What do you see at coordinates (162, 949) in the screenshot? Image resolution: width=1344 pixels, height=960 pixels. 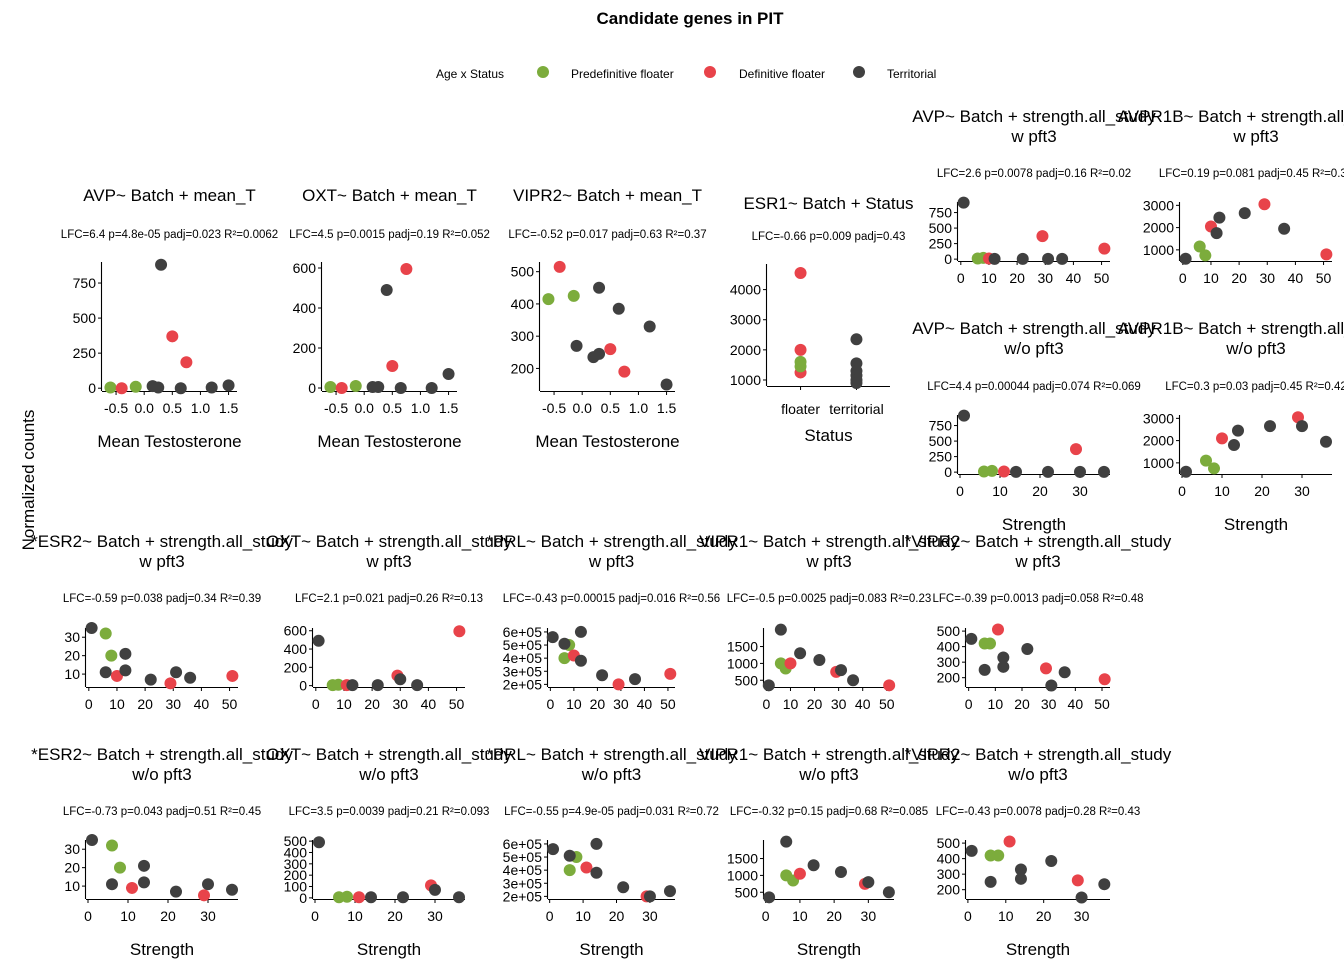 I see `x-axis-label: Strength` at bounding box center [162, 949].